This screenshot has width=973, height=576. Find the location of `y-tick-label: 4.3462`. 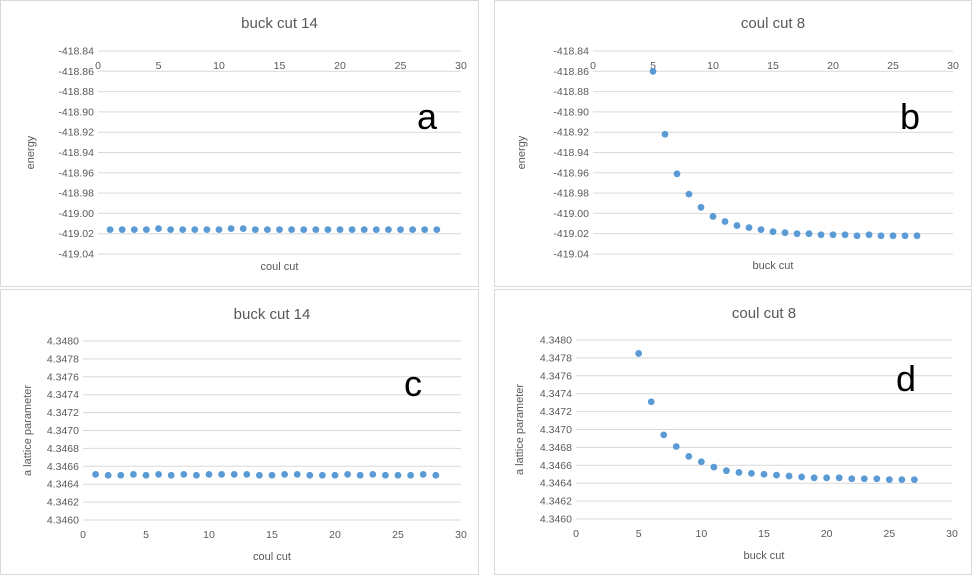

y-tick-label: 4.3462 is located at coordinates (556, 502).